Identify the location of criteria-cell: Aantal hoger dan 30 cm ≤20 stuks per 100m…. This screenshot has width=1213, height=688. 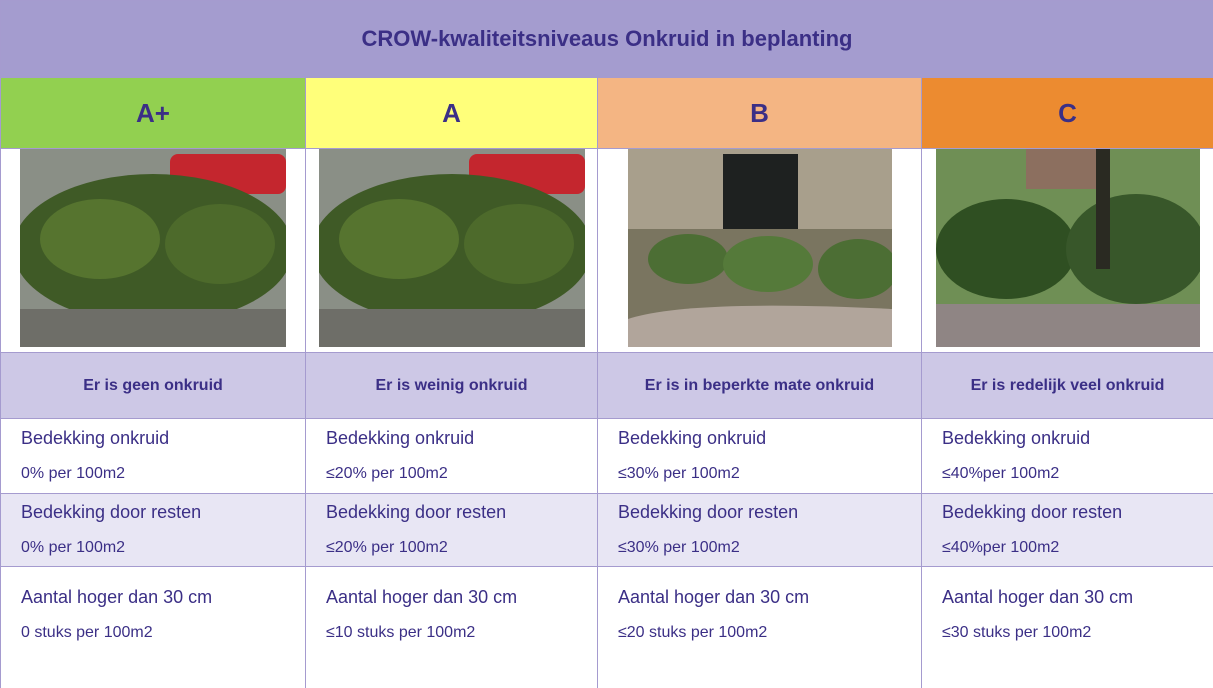
(759, 627).